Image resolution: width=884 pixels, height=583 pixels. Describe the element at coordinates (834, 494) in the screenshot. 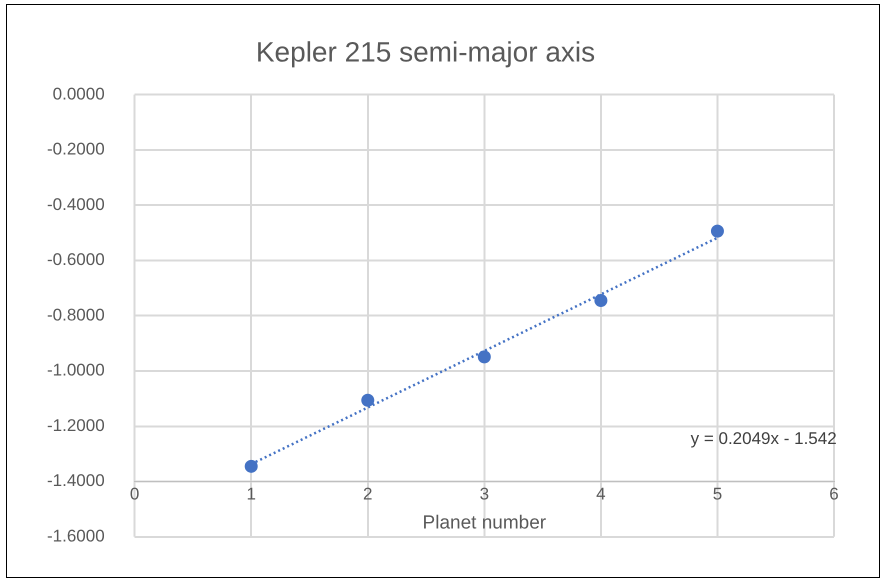

I see `x-tick-label: 6` at that location.